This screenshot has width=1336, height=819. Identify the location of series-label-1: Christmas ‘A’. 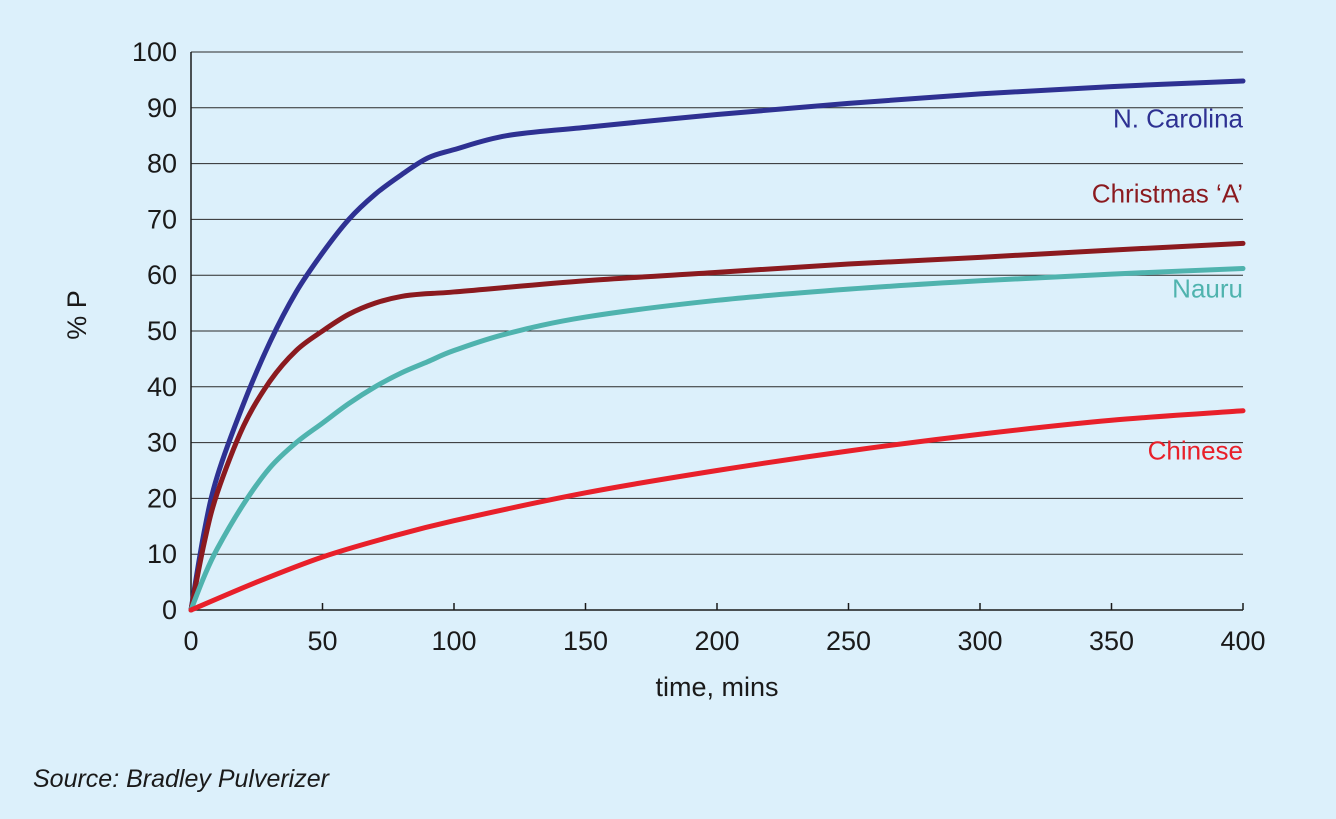
(1167, 194).